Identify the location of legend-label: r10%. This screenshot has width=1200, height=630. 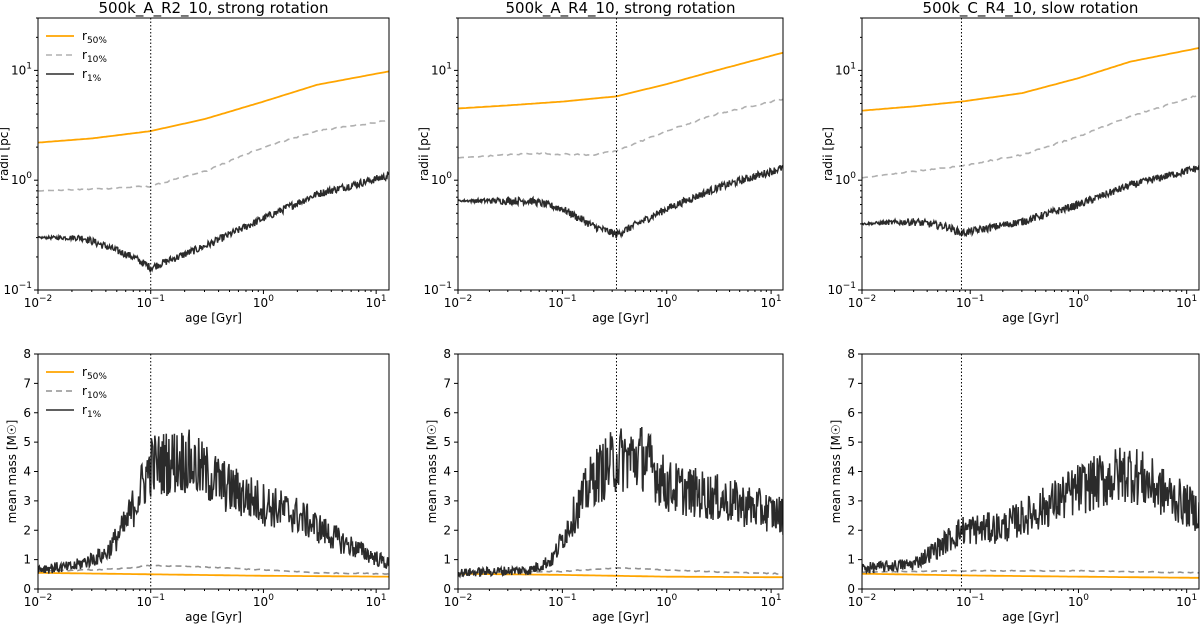
(94, 392).